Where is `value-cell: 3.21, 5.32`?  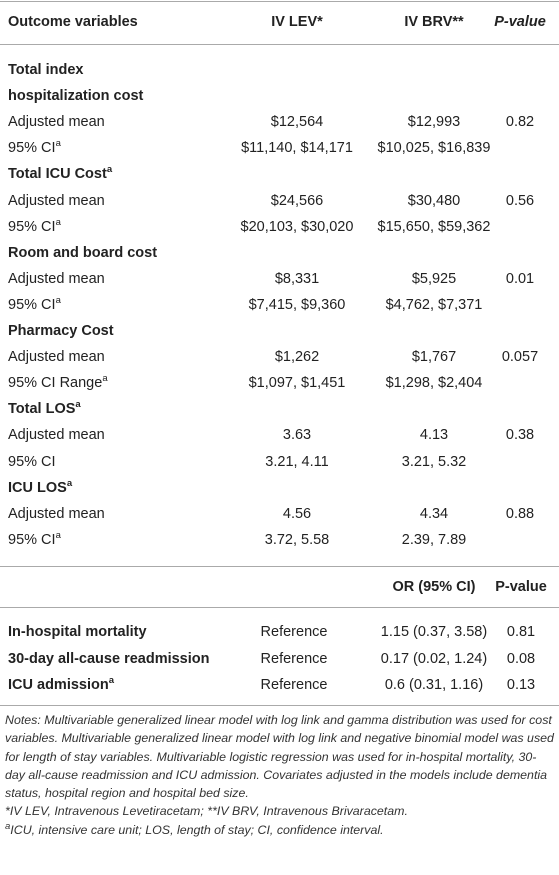 value-cell: 3.21, 5.32 is located at coordinates (434, 461).